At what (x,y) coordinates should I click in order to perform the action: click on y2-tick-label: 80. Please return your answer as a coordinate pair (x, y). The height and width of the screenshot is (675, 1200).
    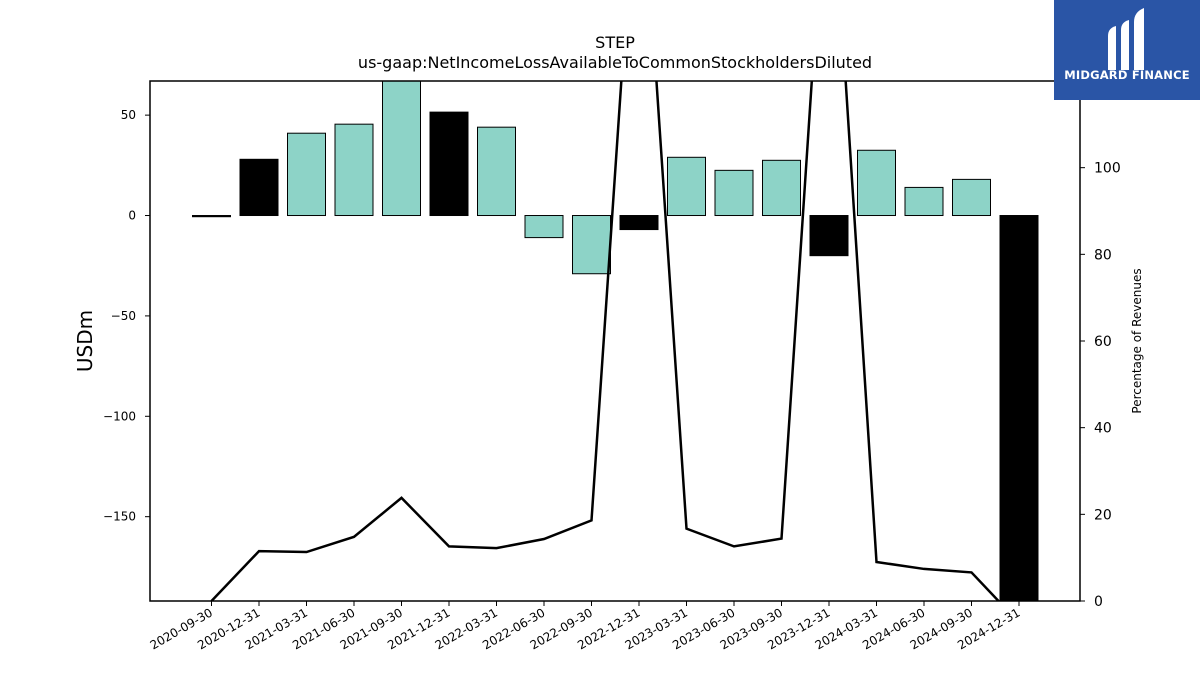
    Looking at the image, I should click on (1103, 255).